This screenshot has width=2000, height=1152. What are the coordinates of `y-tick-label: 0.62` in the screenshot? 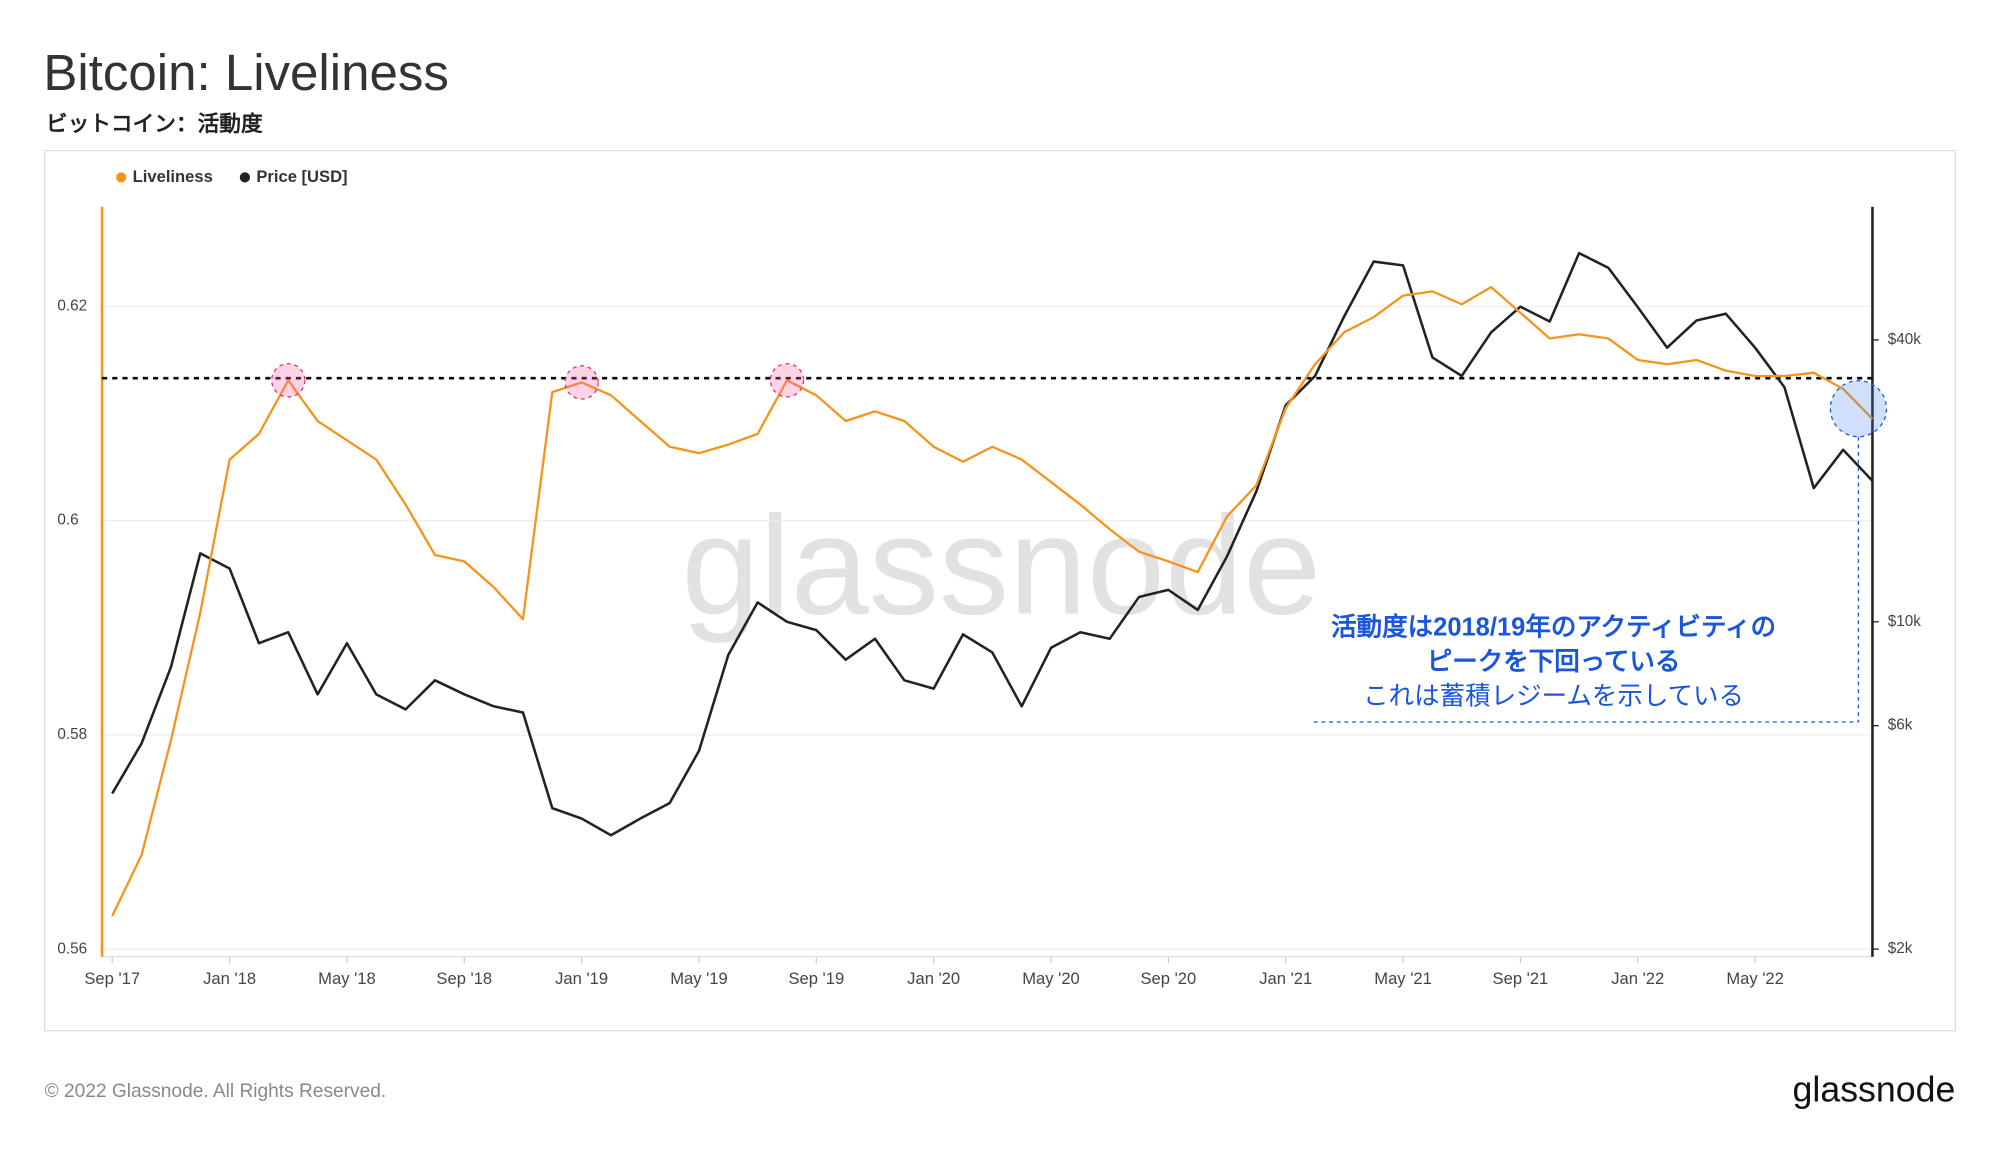 It's located at (72, 305).